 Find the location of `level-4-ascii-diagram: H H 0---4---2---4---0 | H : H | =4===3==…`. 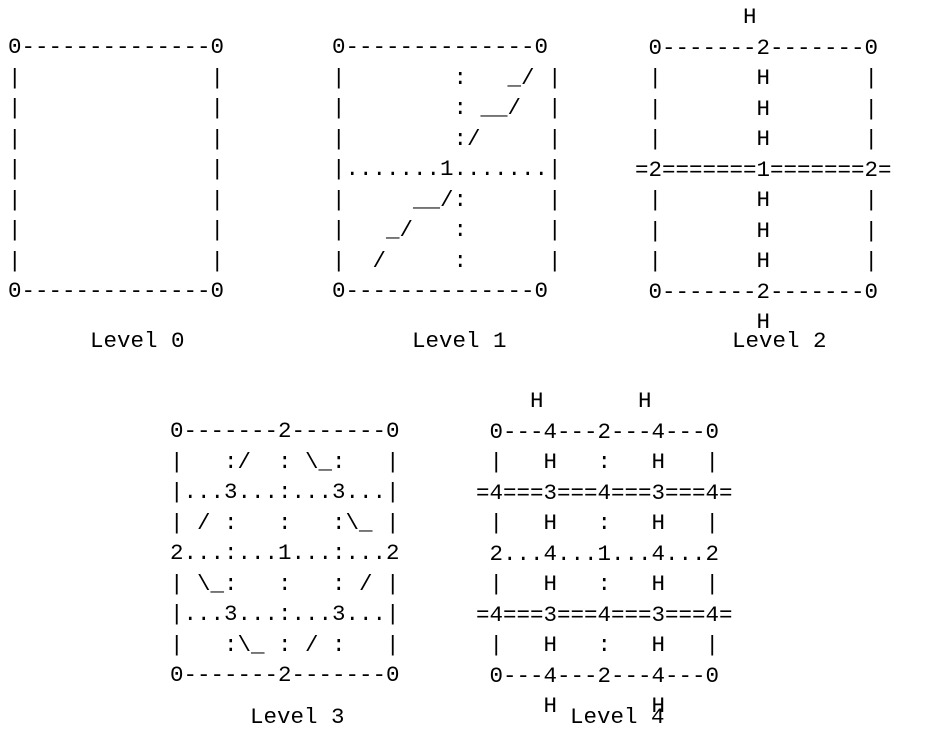

level-4-ascii-diagram: H H 0---4---2---4---0 | H : H | =4===3==… is located at coordinates (604, 553).